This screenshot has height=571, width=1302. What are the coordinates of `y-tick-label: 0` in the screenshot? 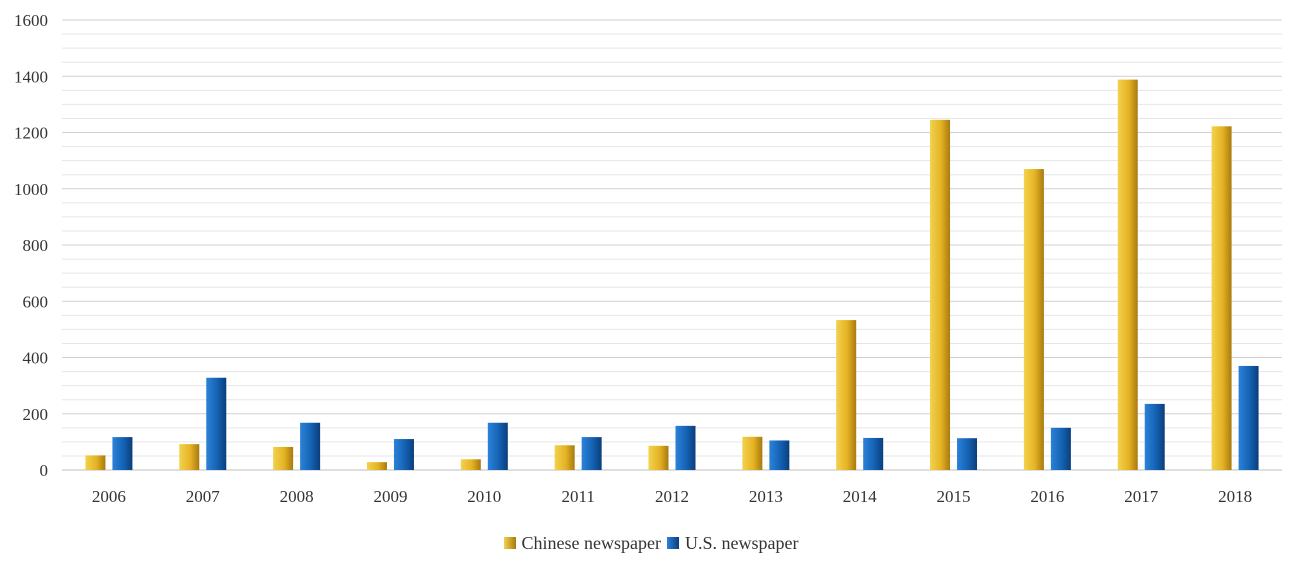 It's located at (44, 470).